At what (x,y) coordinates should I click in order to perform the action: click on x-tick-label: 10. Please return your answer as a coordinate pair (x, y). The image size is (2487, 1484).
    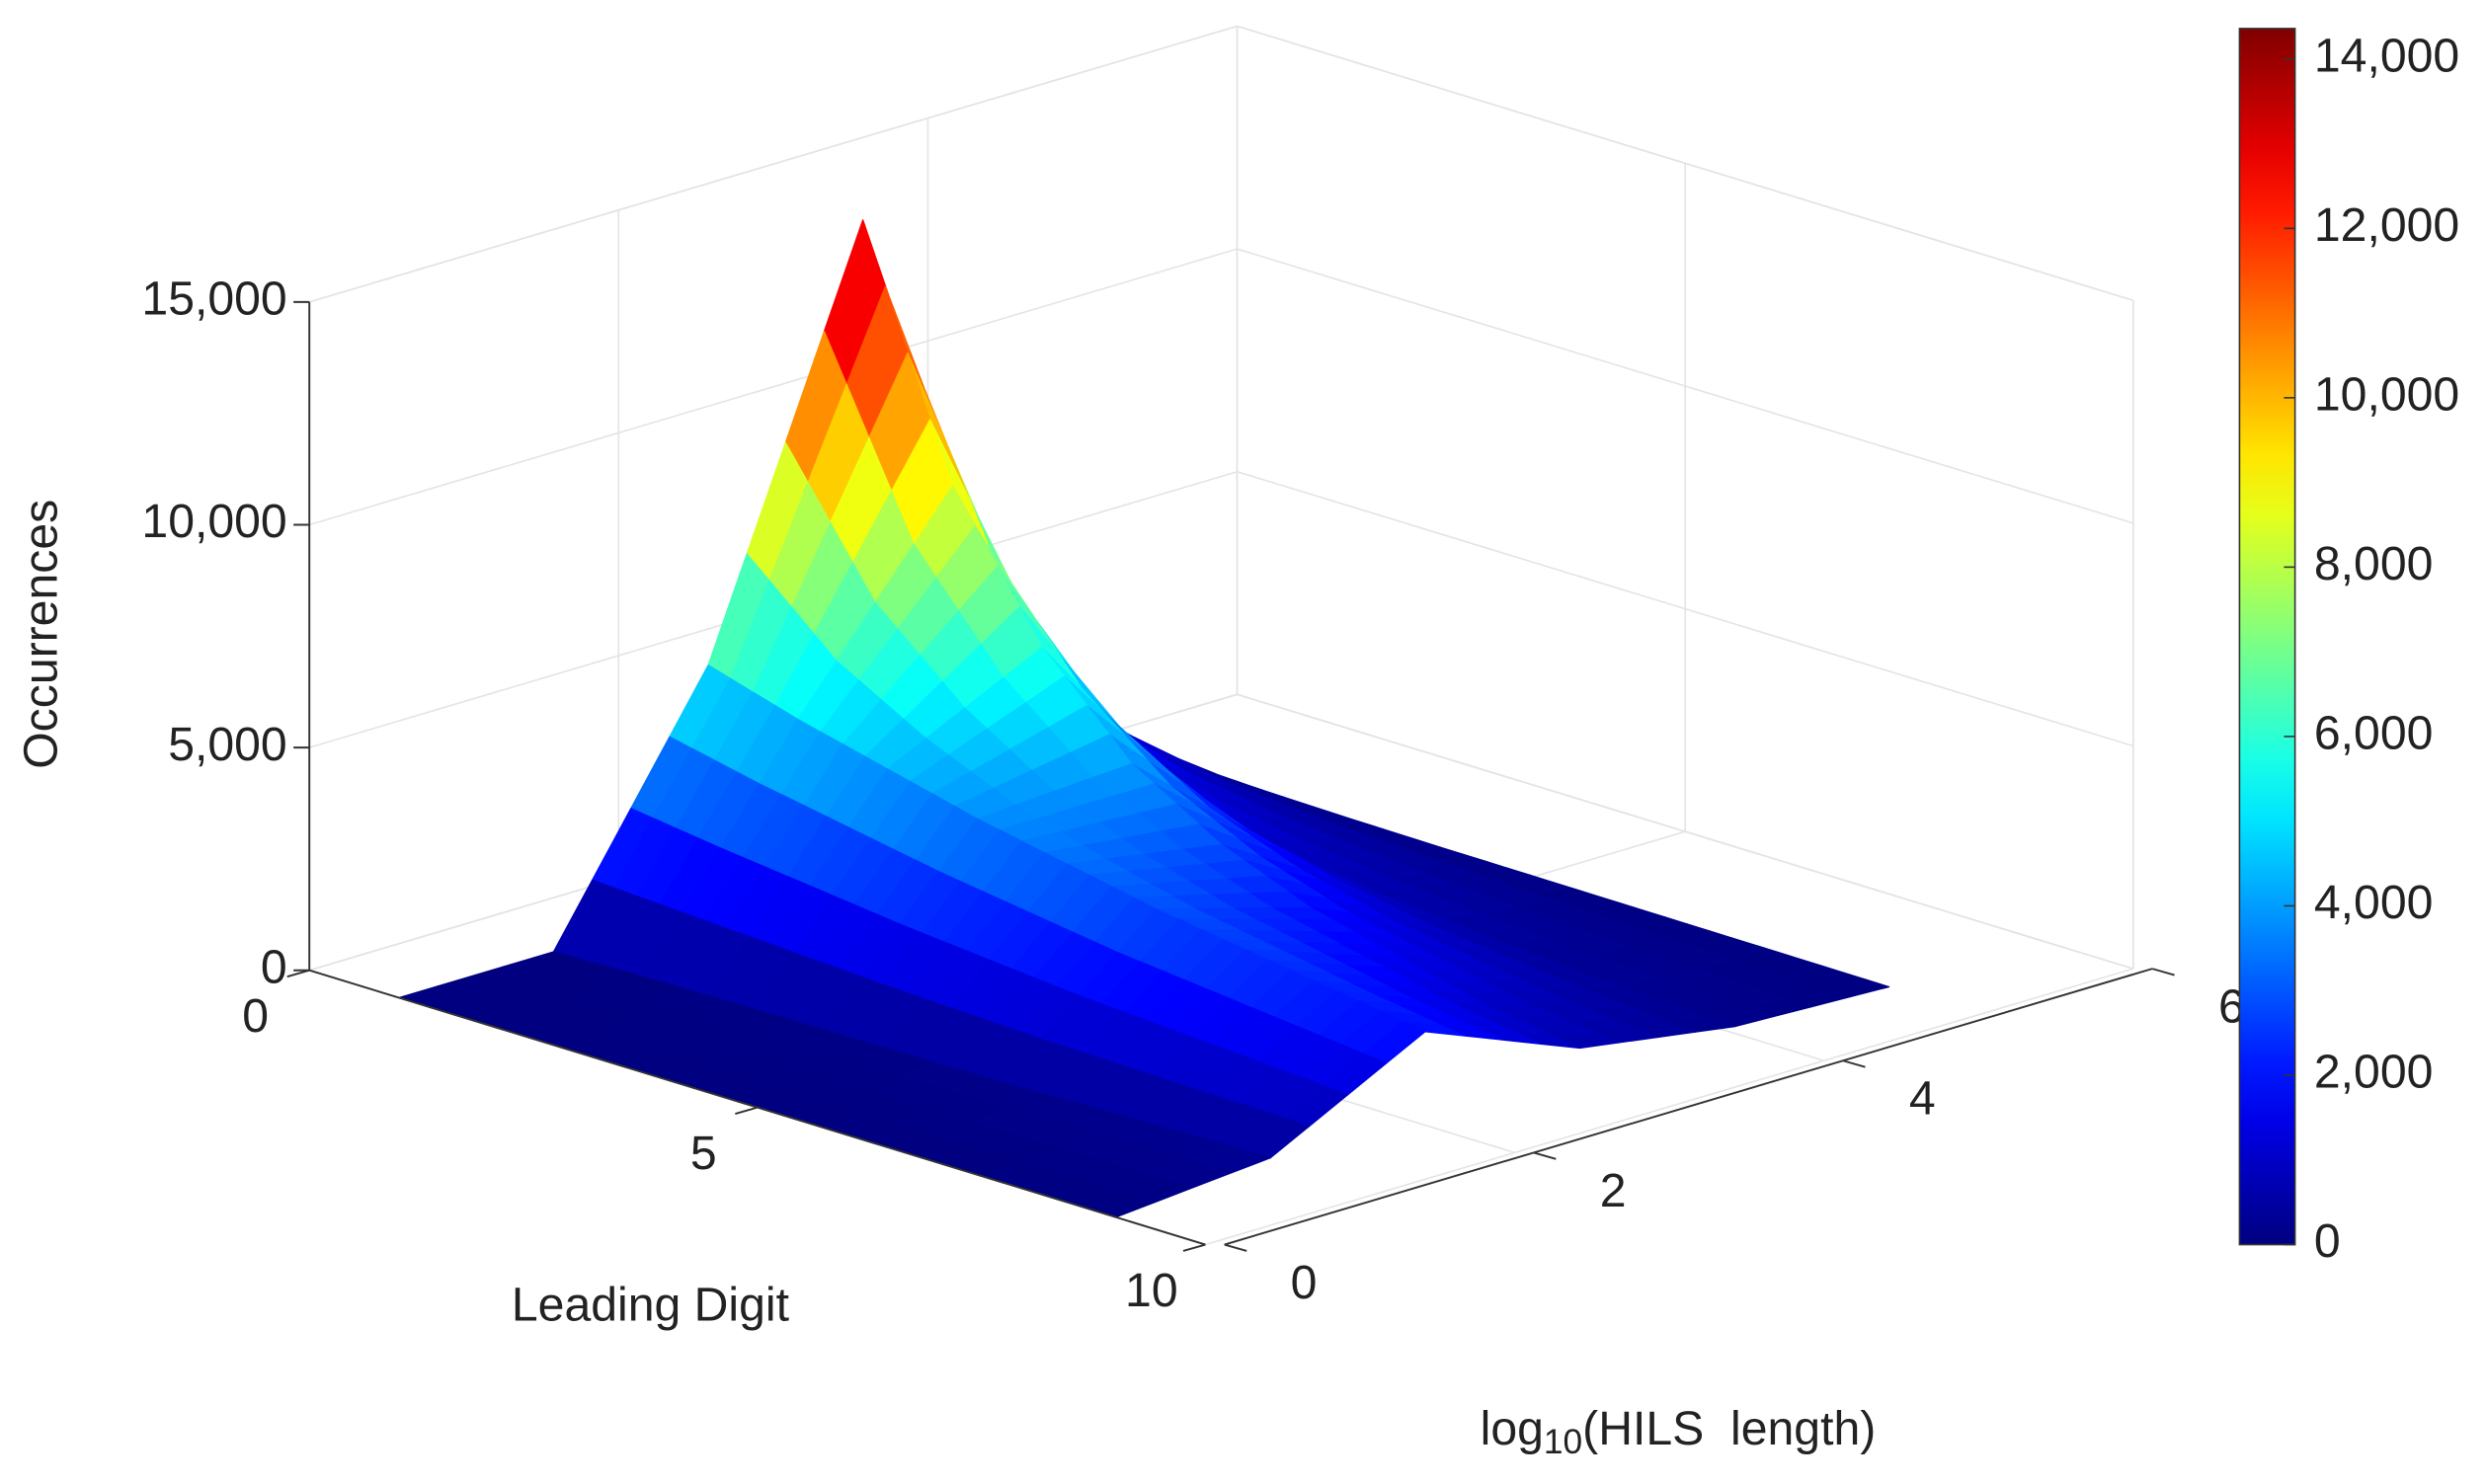
    Looking at the image, I should click on (1151, 1290).